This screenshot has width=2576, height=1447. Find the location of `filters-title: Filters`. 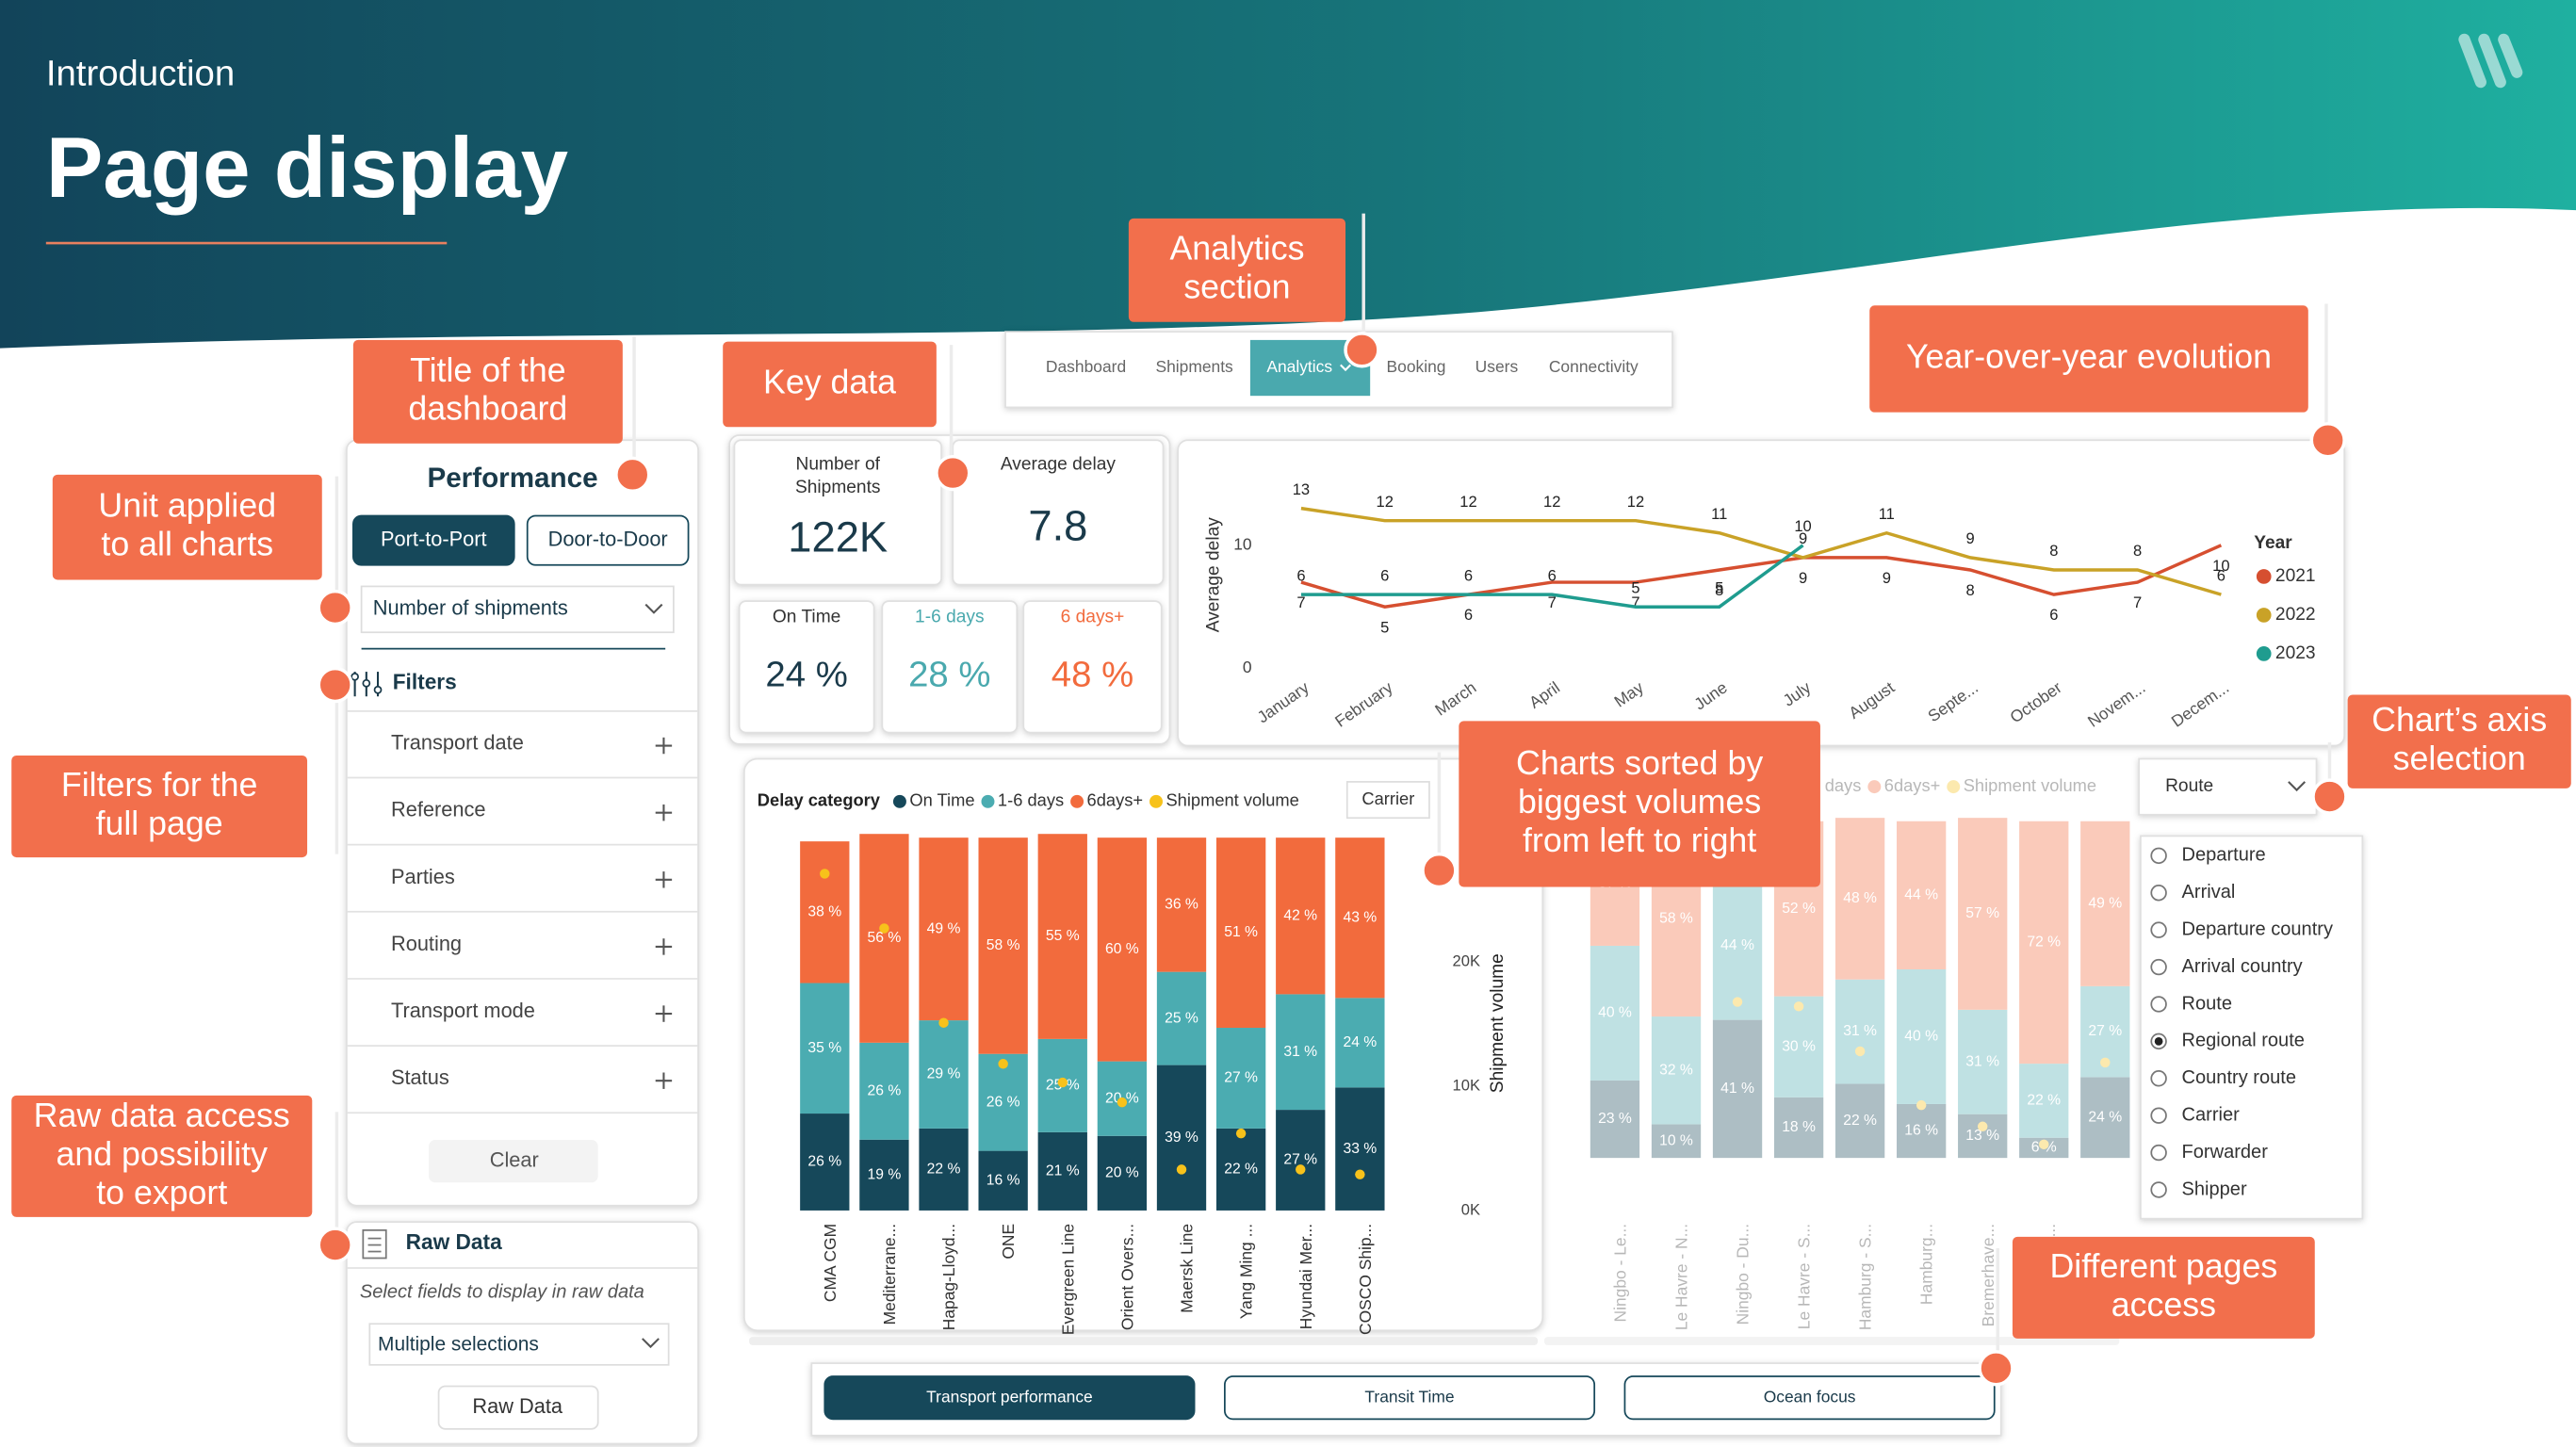

filters-title: Filters is located at coordinates (425, 681).